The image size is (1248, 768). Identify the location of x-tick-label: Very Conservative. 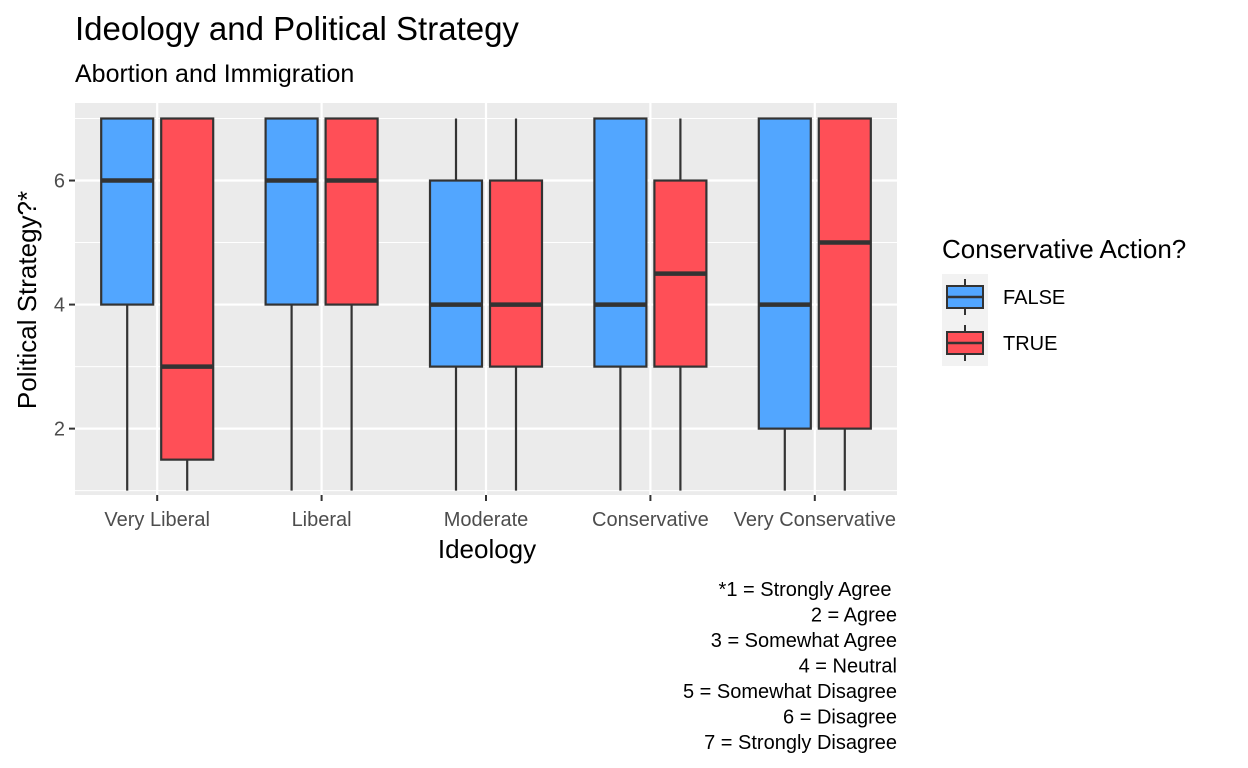
(815, 520).